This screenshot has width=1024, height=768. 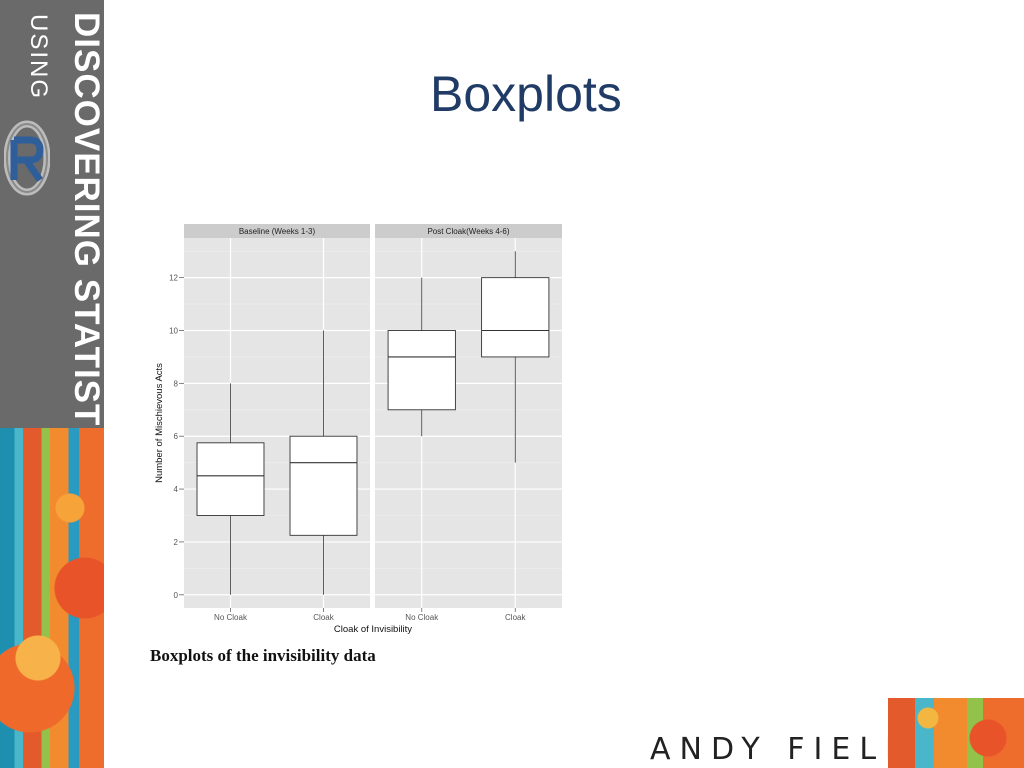 I want to click on author-name: ANDY FIELD, so click(x=784, y=749).